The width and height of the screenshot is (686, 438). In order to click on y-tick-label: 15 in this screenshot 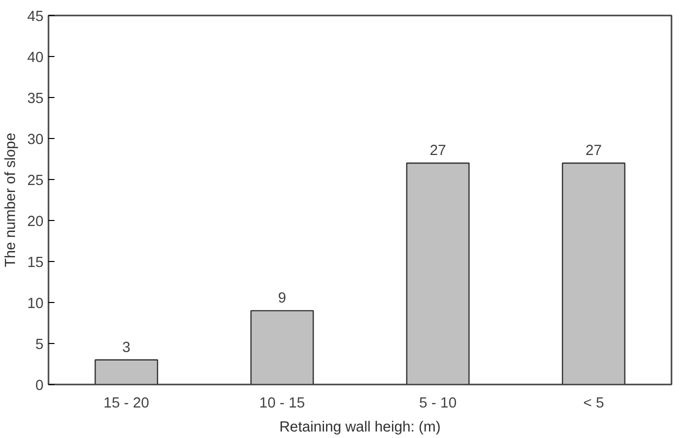, I will do `click(35, 263)`.